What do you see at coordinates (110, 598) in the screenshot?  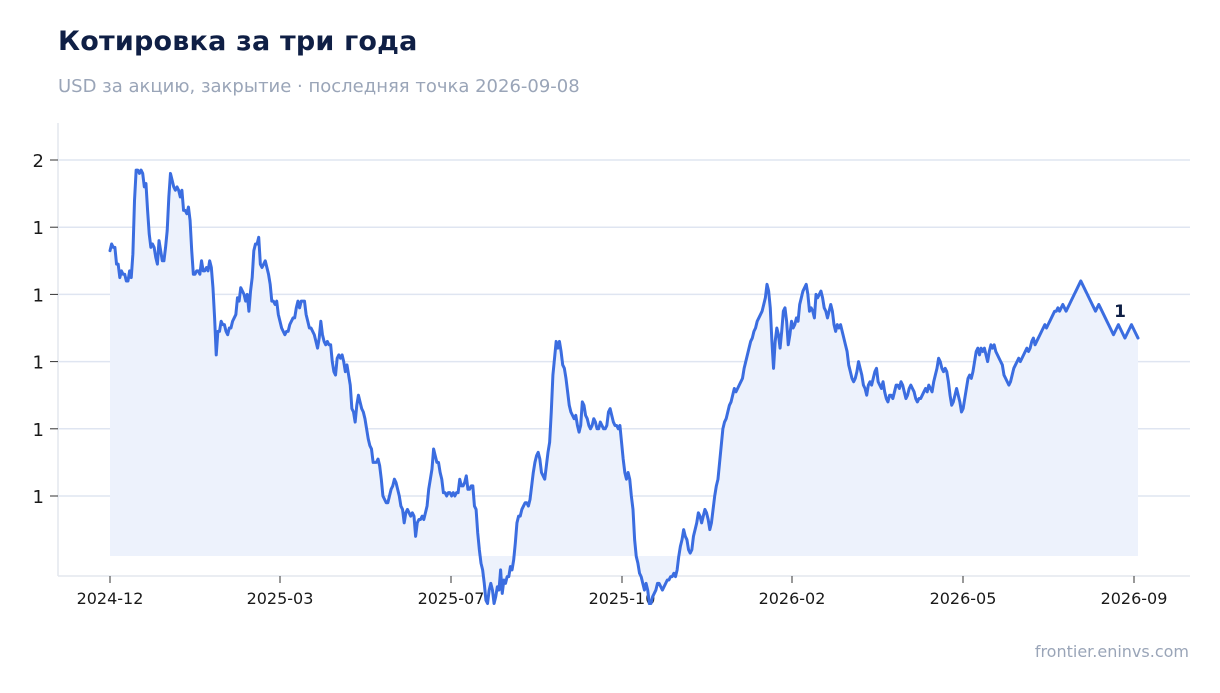 I see `x-tick-label-0: 2024-12` at bounding box center [110, 598].